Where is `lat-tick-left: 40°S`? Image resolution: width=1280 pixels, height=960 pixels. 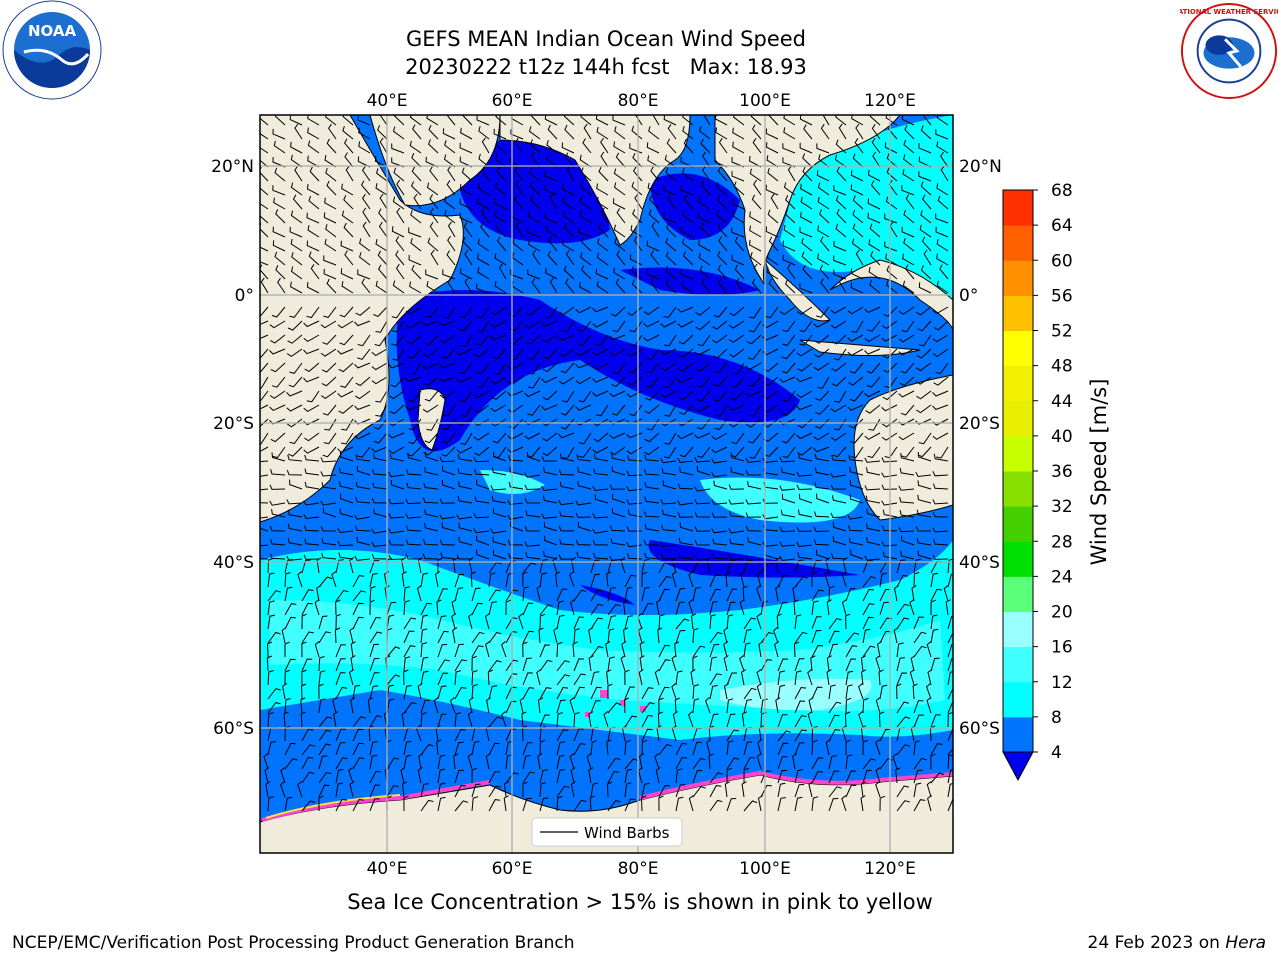 lat-tick-left: 40°S is located at coordinates (233, 563).